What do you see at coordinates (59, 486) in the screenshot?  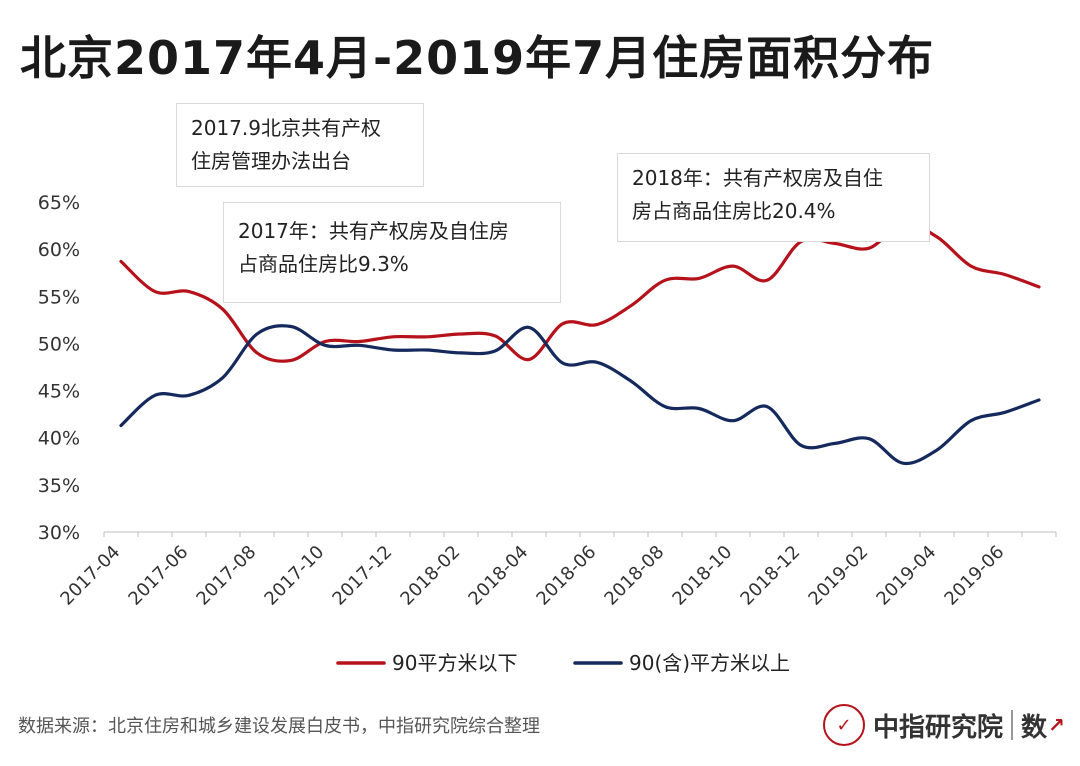 I see `y-tick-label: 35%` at bounding box center [59, 486].